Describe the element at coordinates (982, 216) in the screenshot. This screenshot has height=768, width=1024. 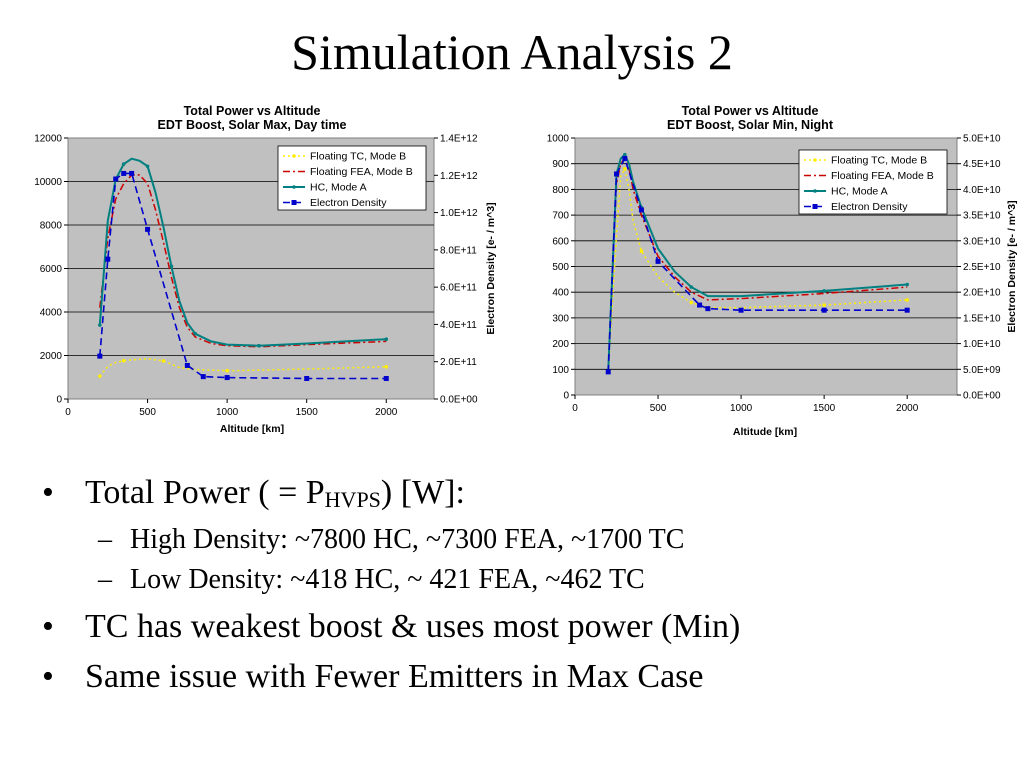
I see `y2-tick-label: 3.5E+10` at that location.